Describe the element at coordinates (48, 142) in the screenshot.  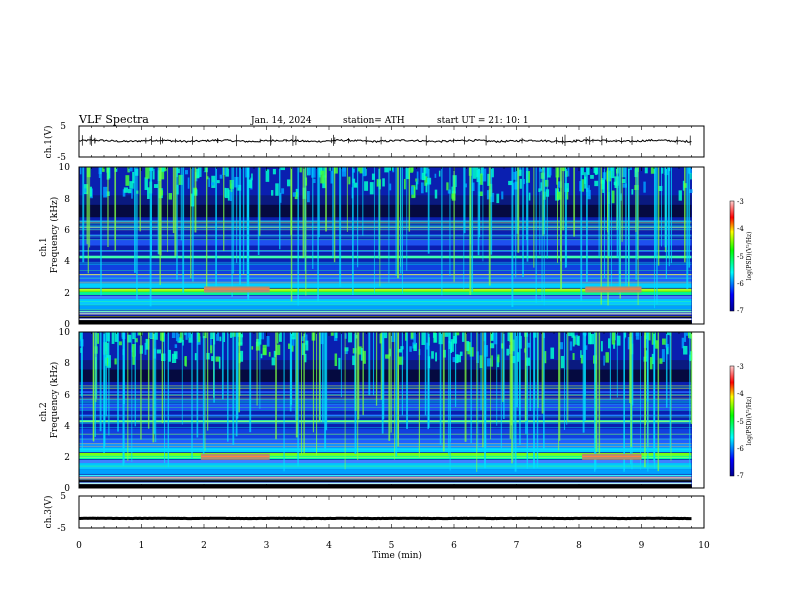
I see `ch1-ylabel: ch.1(V)` at that location.